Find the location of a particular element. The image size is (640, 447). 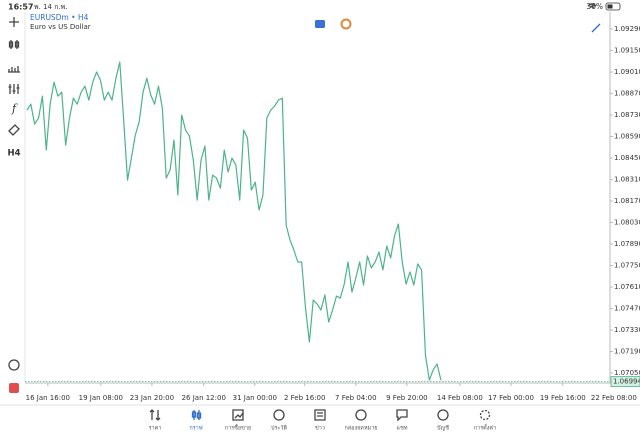

battery-level is located at coordinates (610, 6).